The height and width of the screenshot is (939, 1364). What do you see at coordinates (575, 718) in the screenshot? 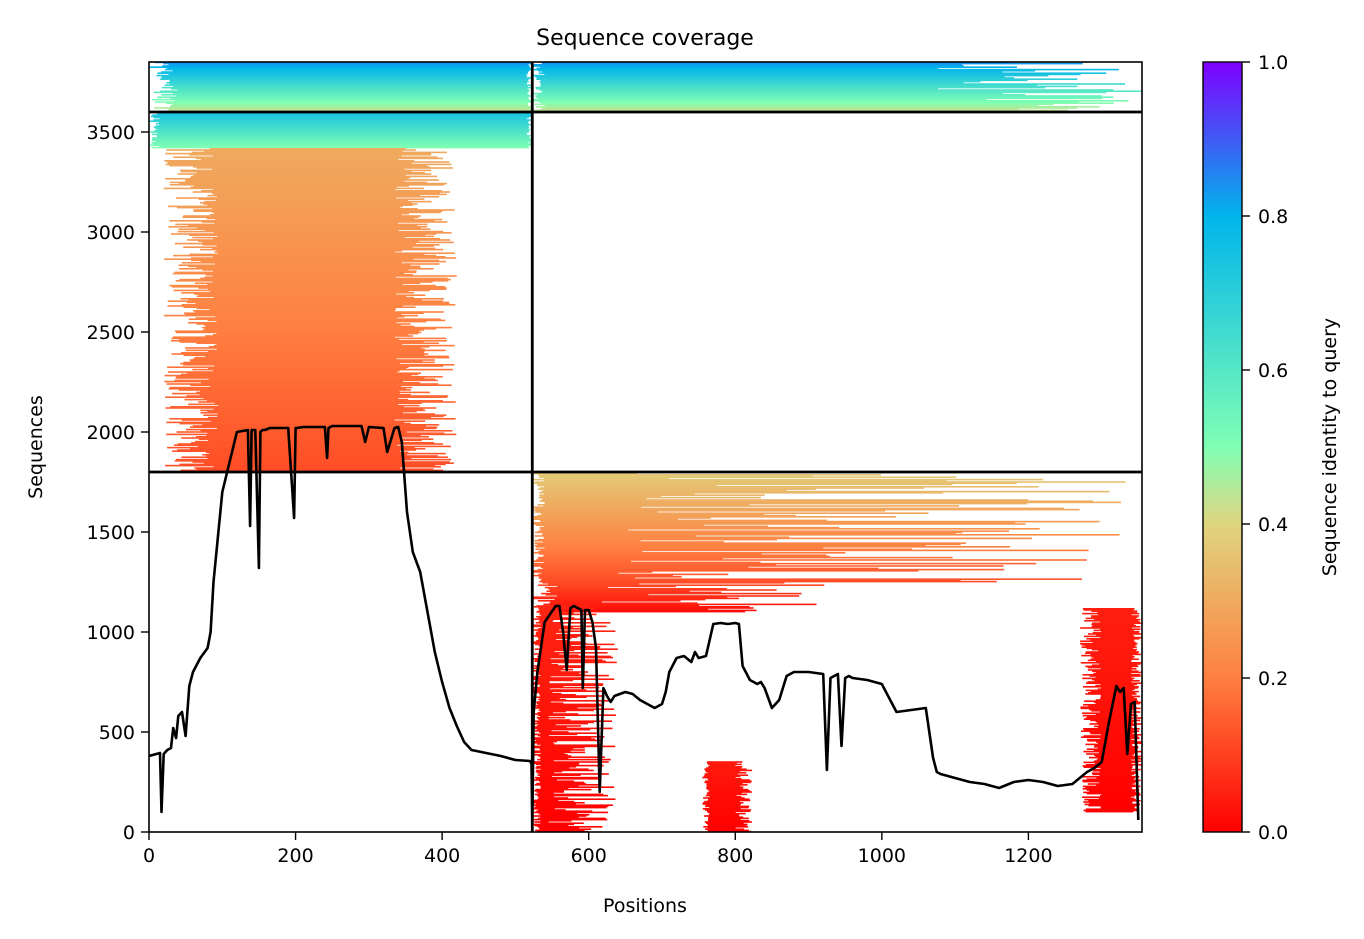
I see `coverage-block` at bounding box center [575, 718].